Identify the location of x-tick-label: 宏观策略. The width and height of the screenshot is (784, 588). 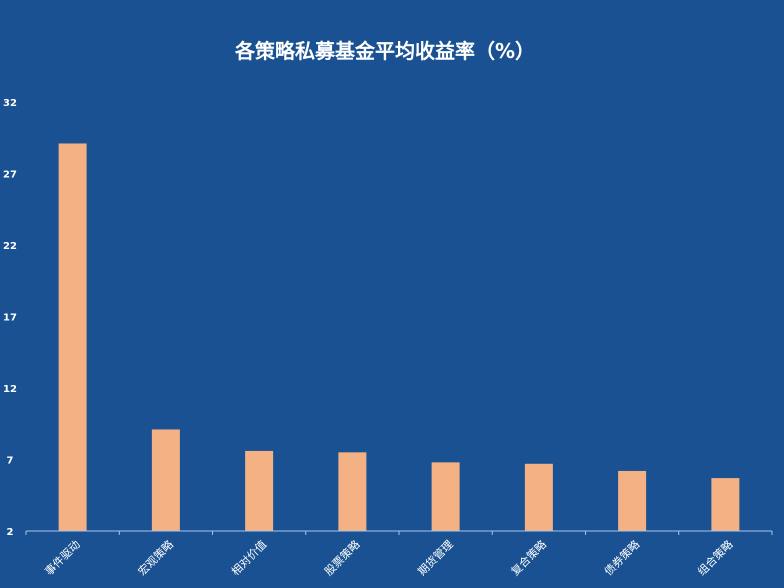
(155, 557).